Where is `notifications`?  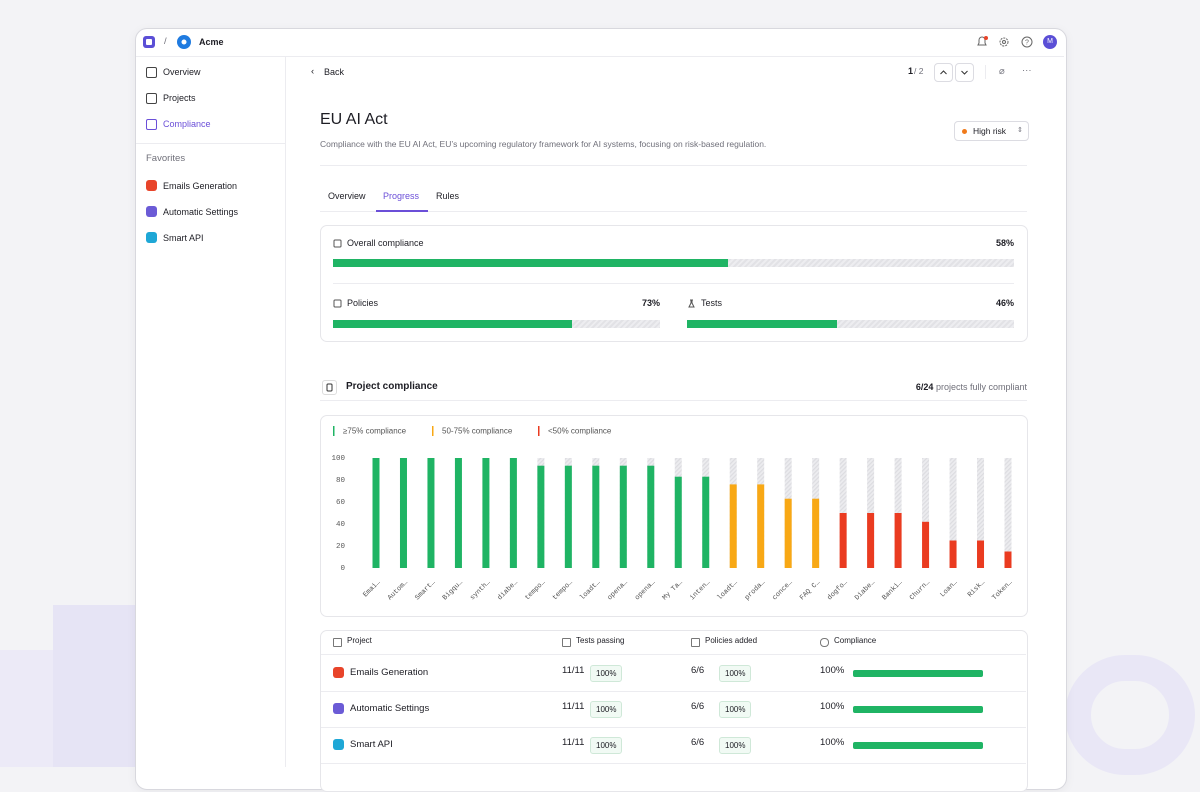
notifications is located at coordinates (982, 42).